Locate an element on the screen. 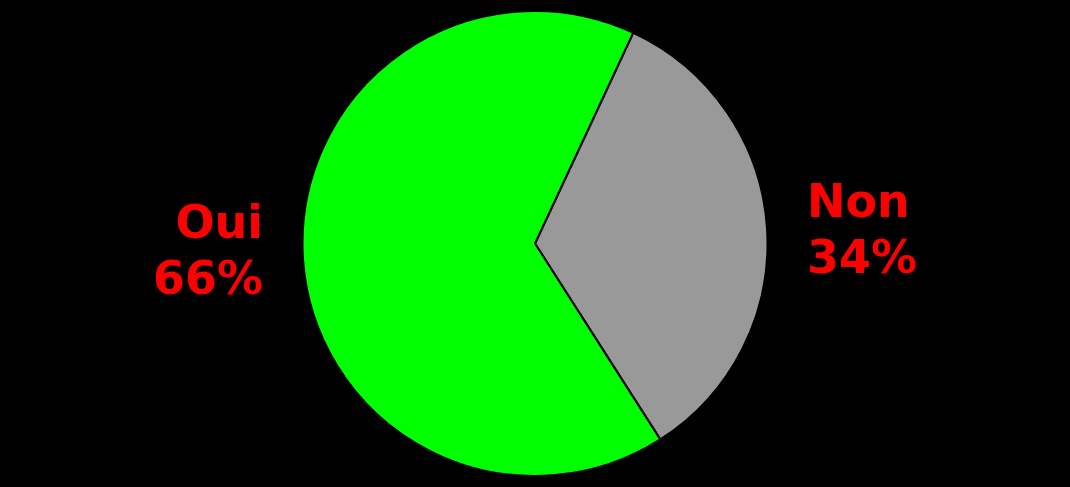 The width and height of the screenshot is (1070, 487). data-label: 66% is located at coordinates (208, 278).